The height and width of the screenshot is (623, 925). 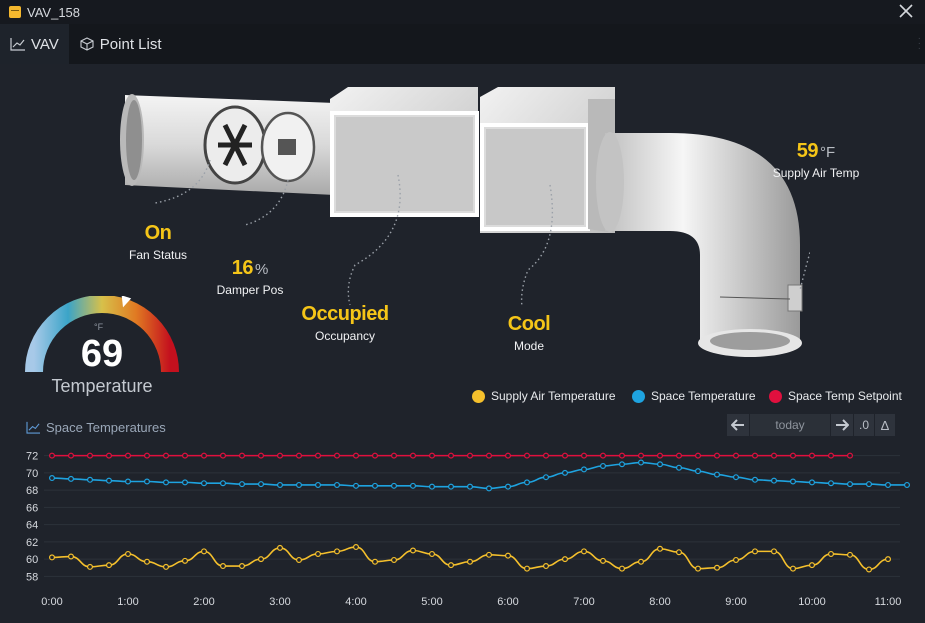 I want to click on supply-air-temp-callout: 59 °F Supply Air Temp, so click(x=816, y=160).